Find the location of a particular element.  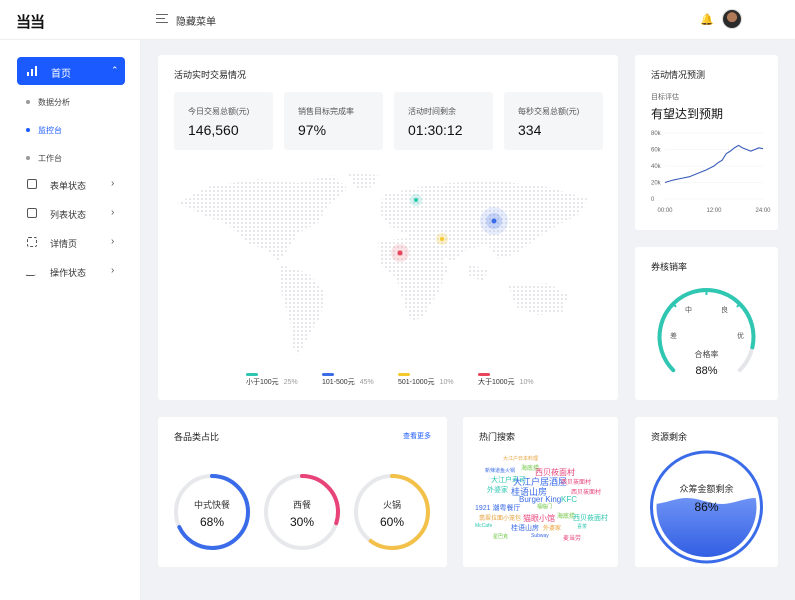

resource-label: 众筹金额剩余 is located at coordinates (706, 488).